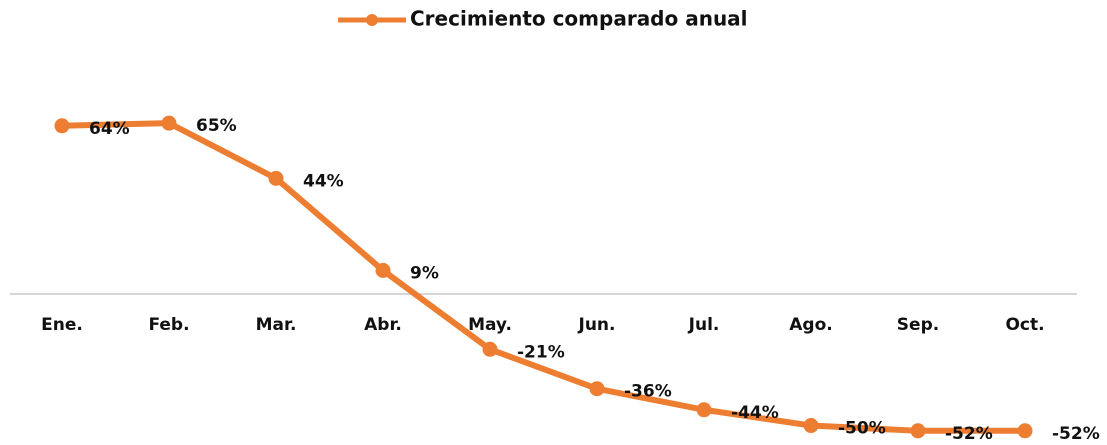 This screenshot has width=1107, height=445. I want to click on data-label: 44%, so click(323, 181).